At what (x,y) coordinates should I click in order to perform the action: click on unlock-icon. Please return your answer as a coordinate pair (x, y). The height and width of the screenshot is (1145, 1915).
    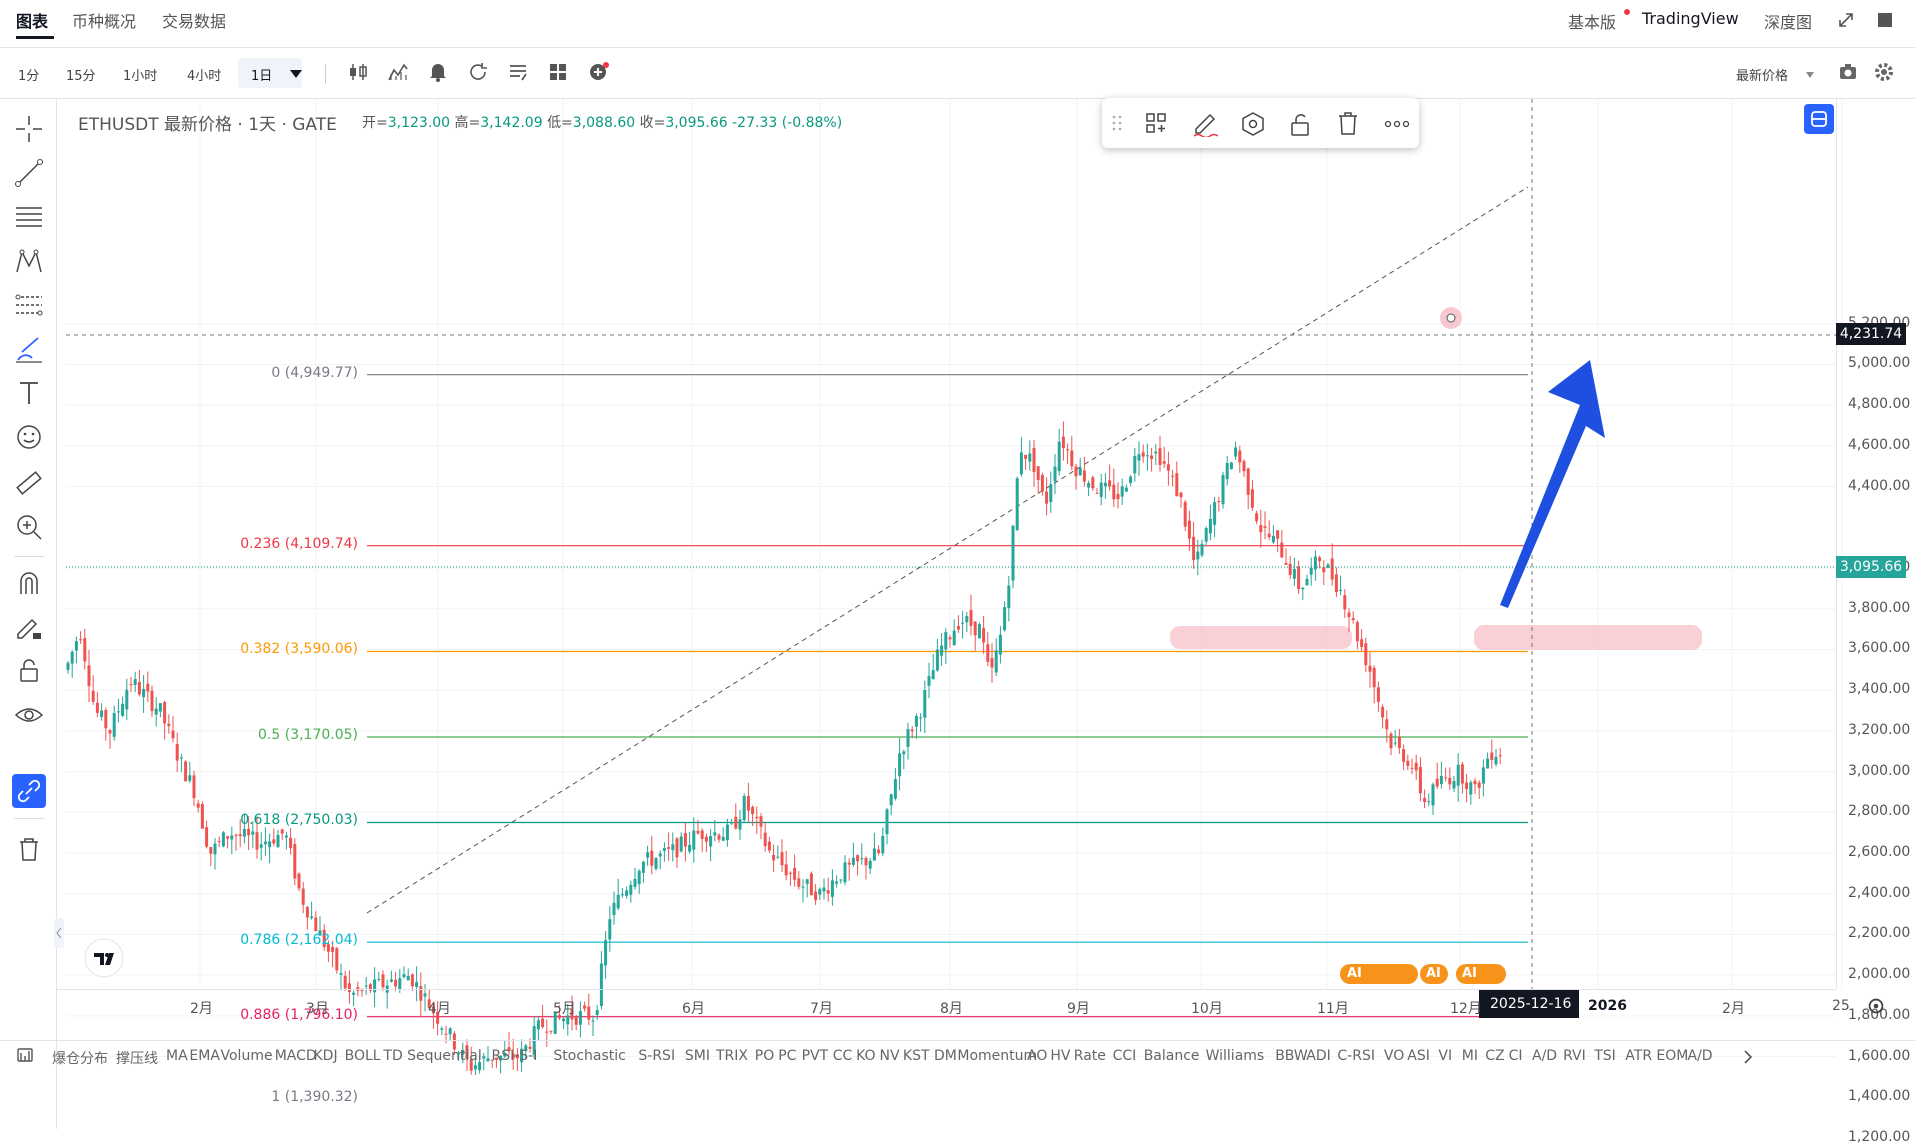
    Looking at the image, I should click on (1300, 124).